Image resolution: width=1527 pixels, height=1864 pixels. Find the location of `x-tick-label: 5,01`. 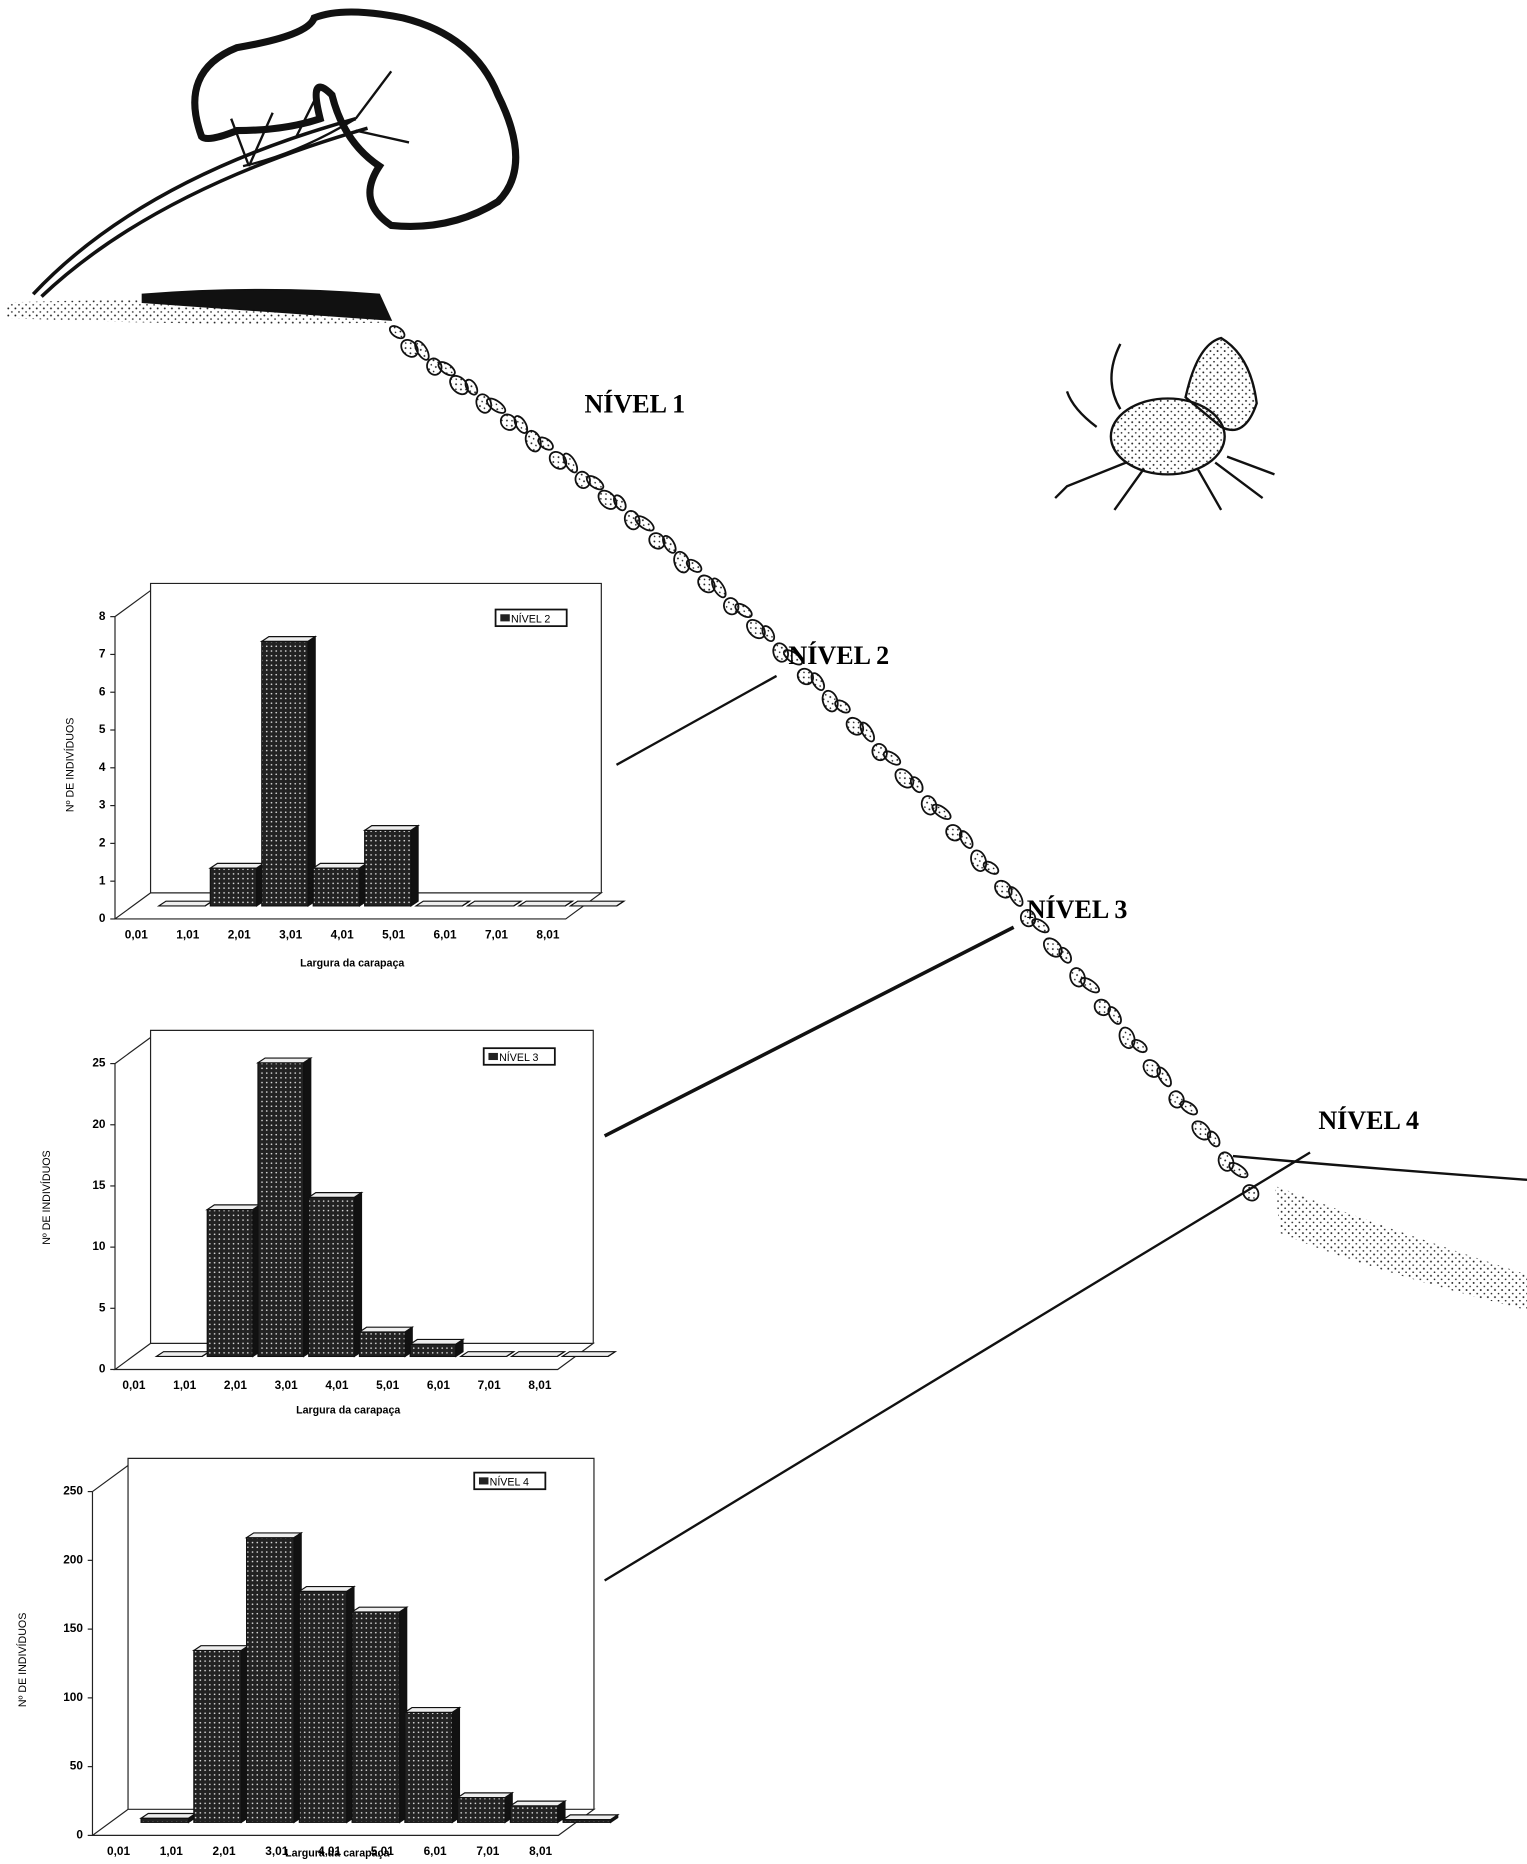

x-tick-label: 5,01 is located at coordinates (393, 935).